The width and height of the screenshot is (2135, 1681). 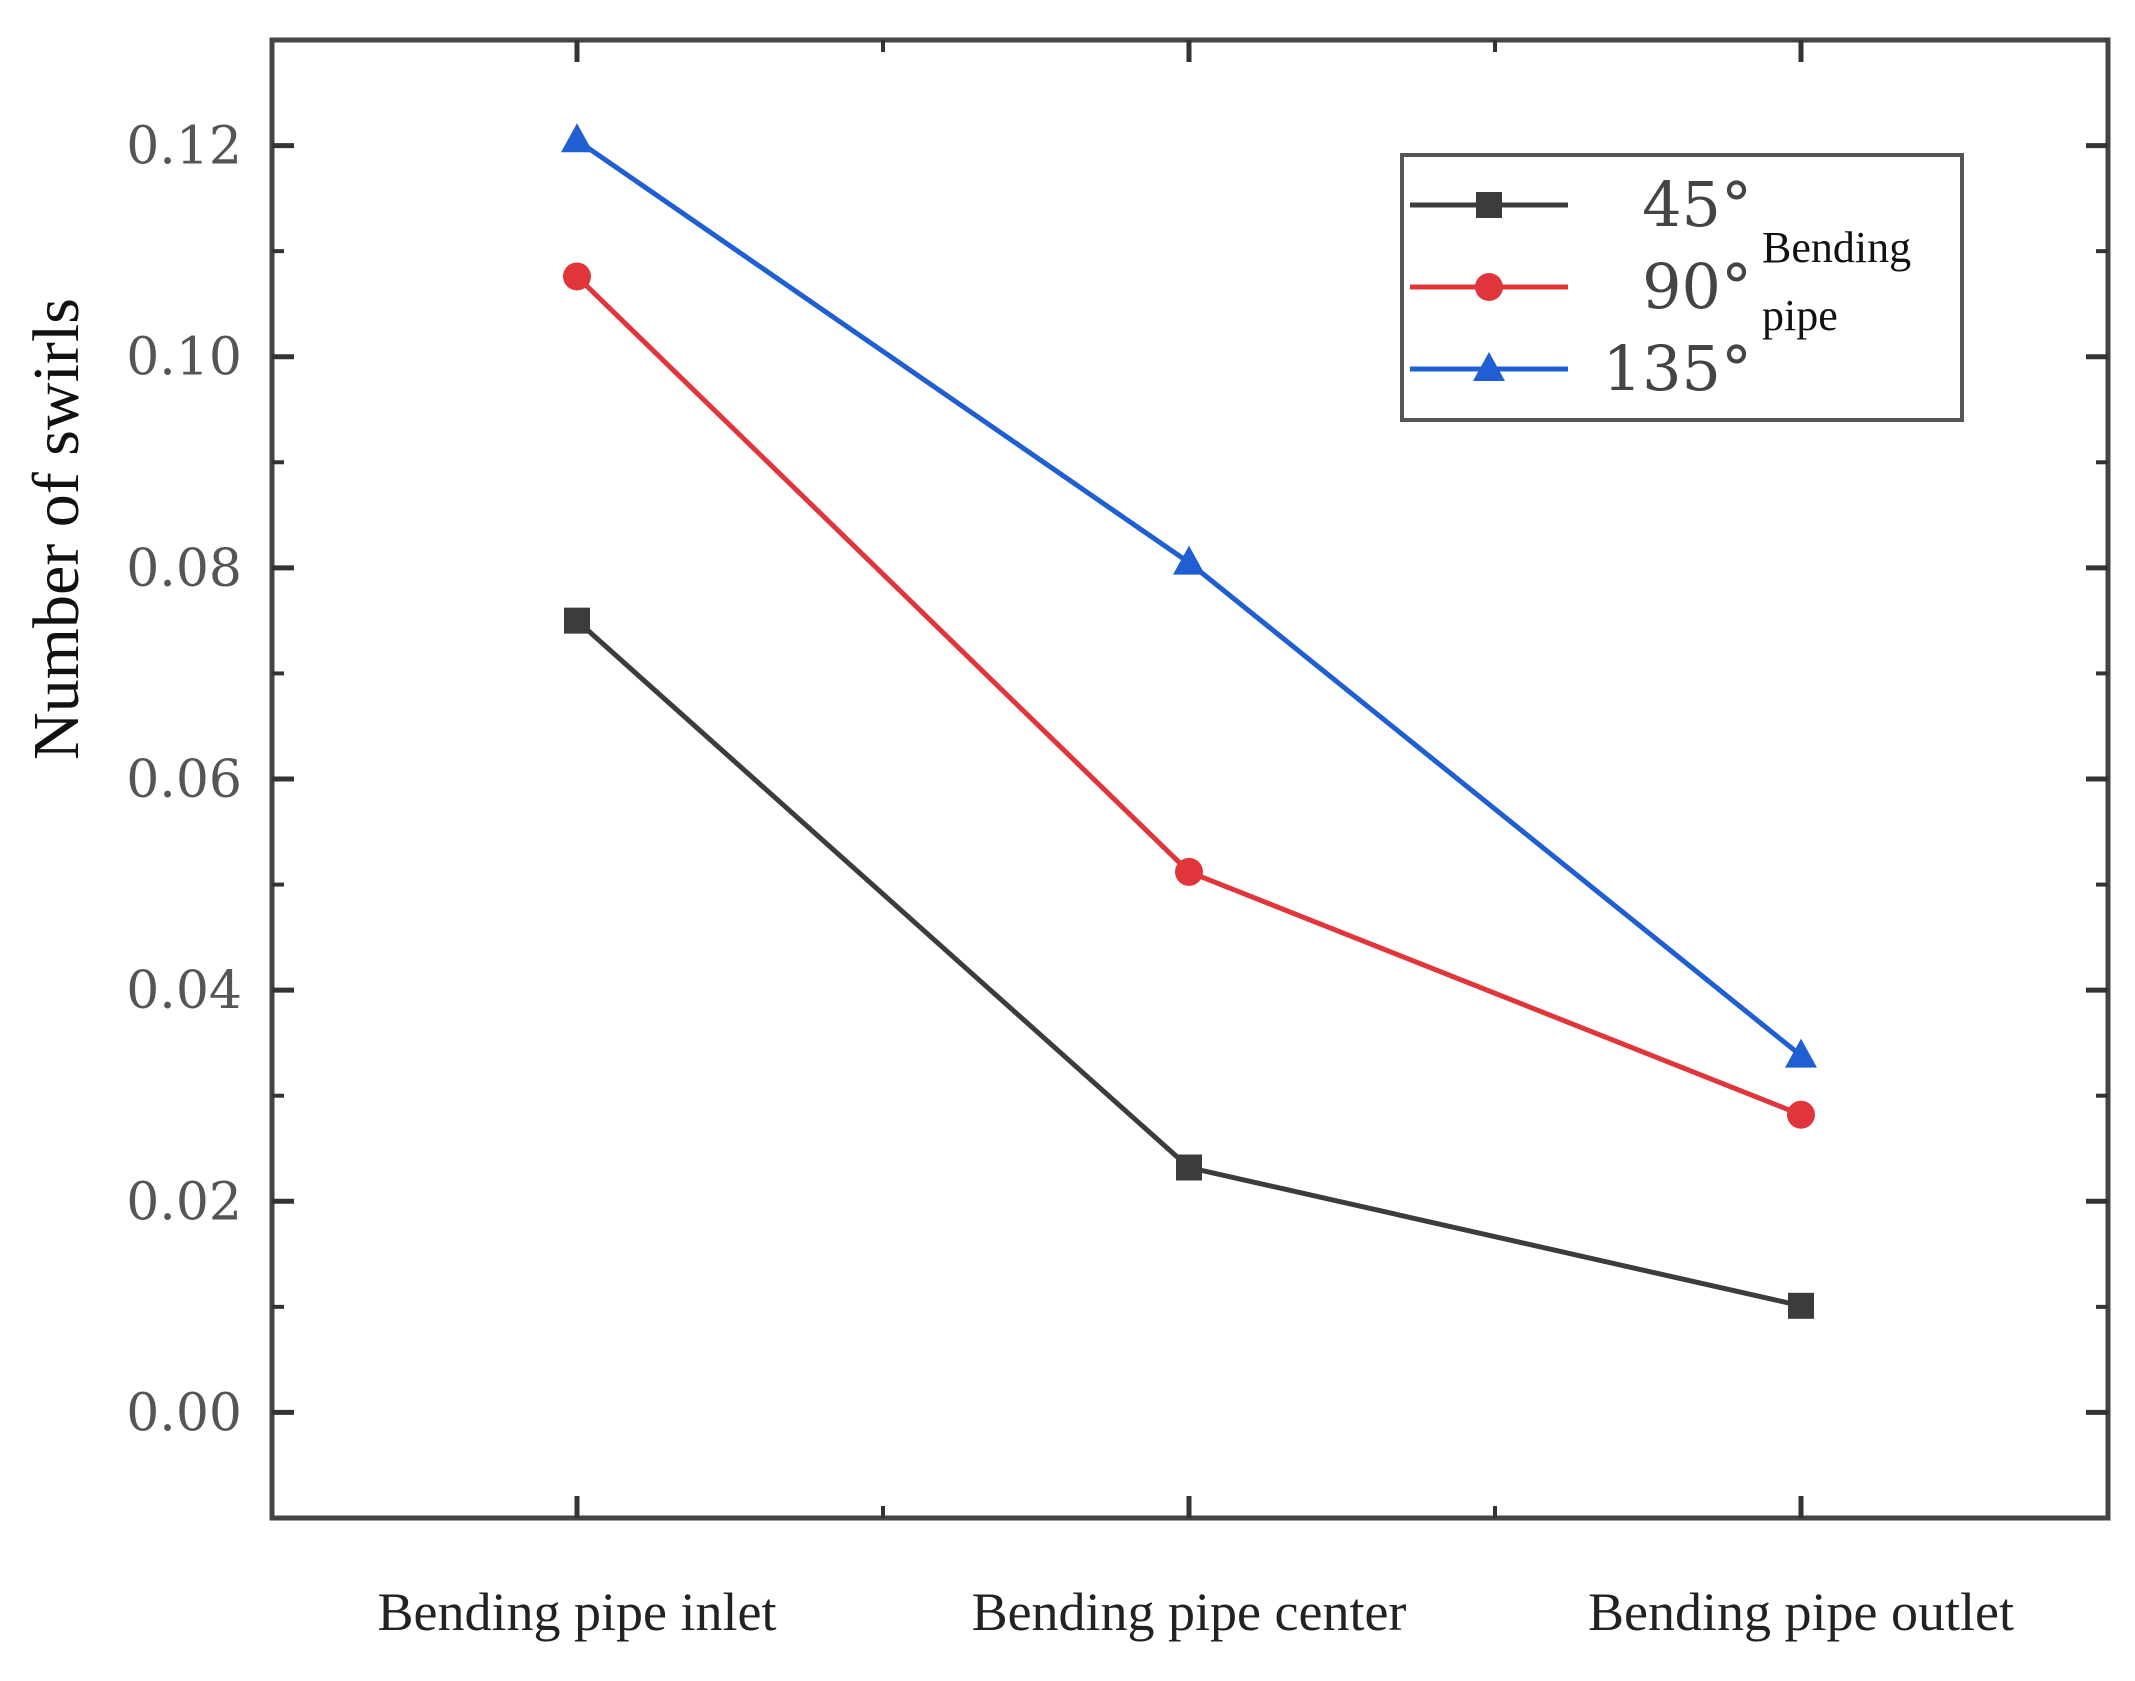 What do you see at coordinates (56, 529) in the screenshot?
I see `y-axis-title: Number of swirls` at bounding box center [56, 529].